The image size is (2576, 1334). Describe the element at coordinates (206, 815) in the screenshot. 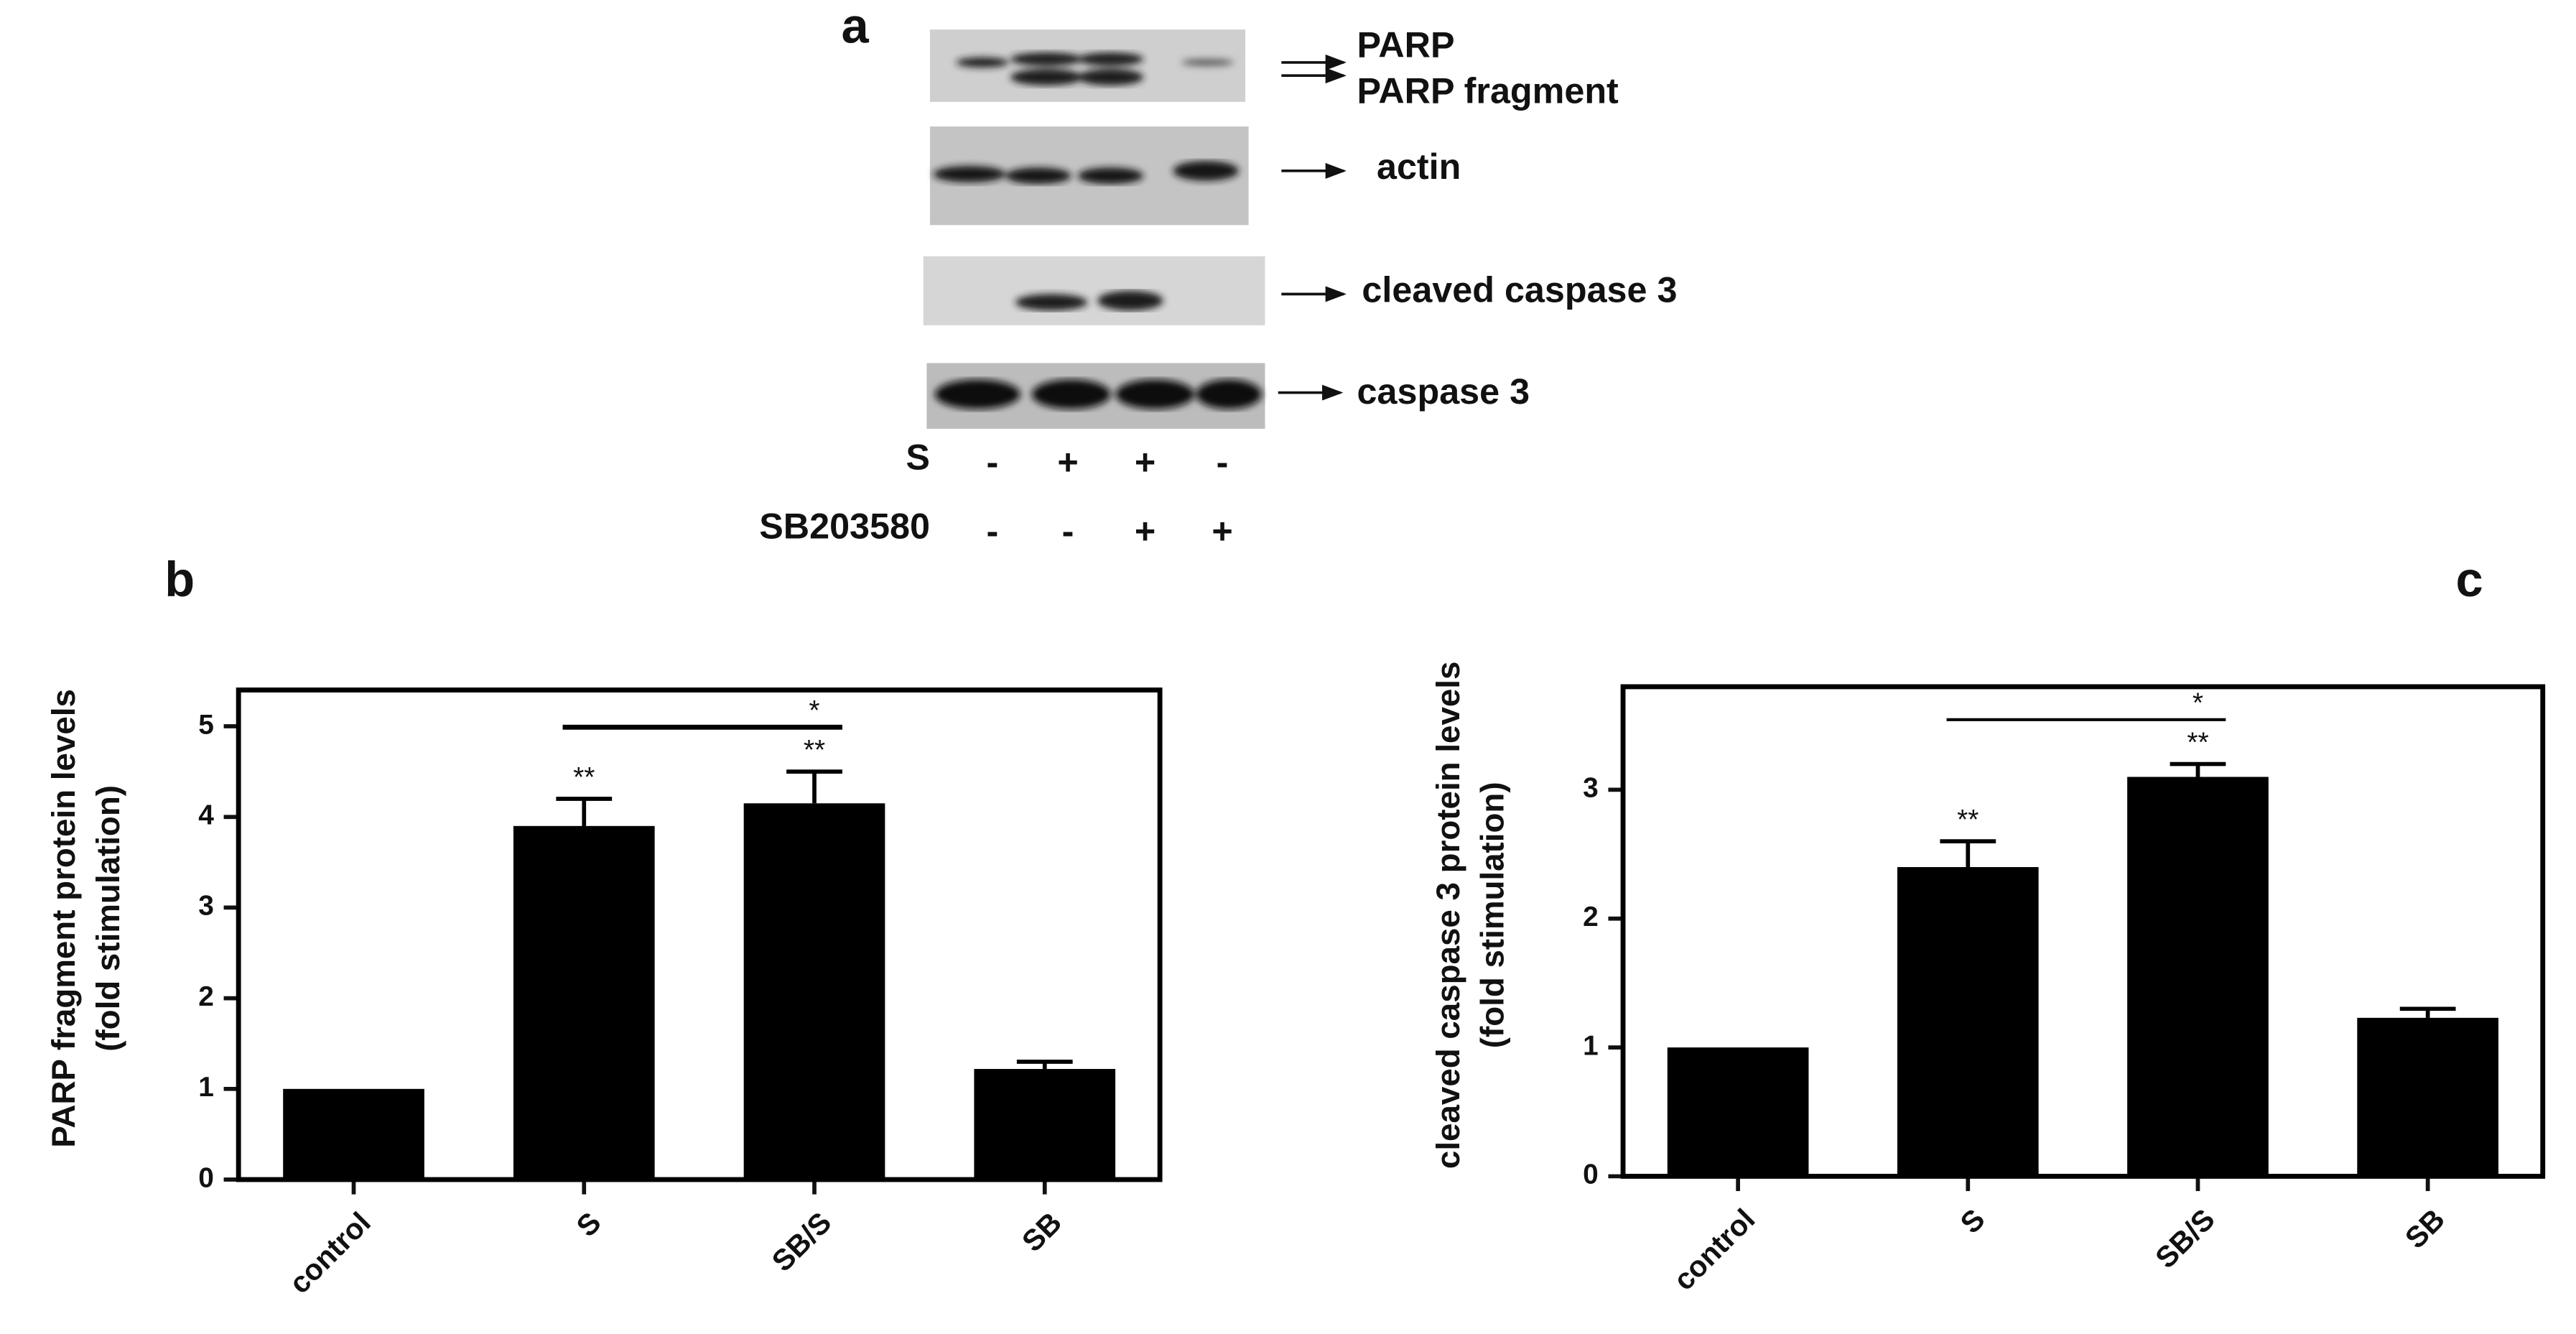

I see `y-tick-label: 4` at that location.